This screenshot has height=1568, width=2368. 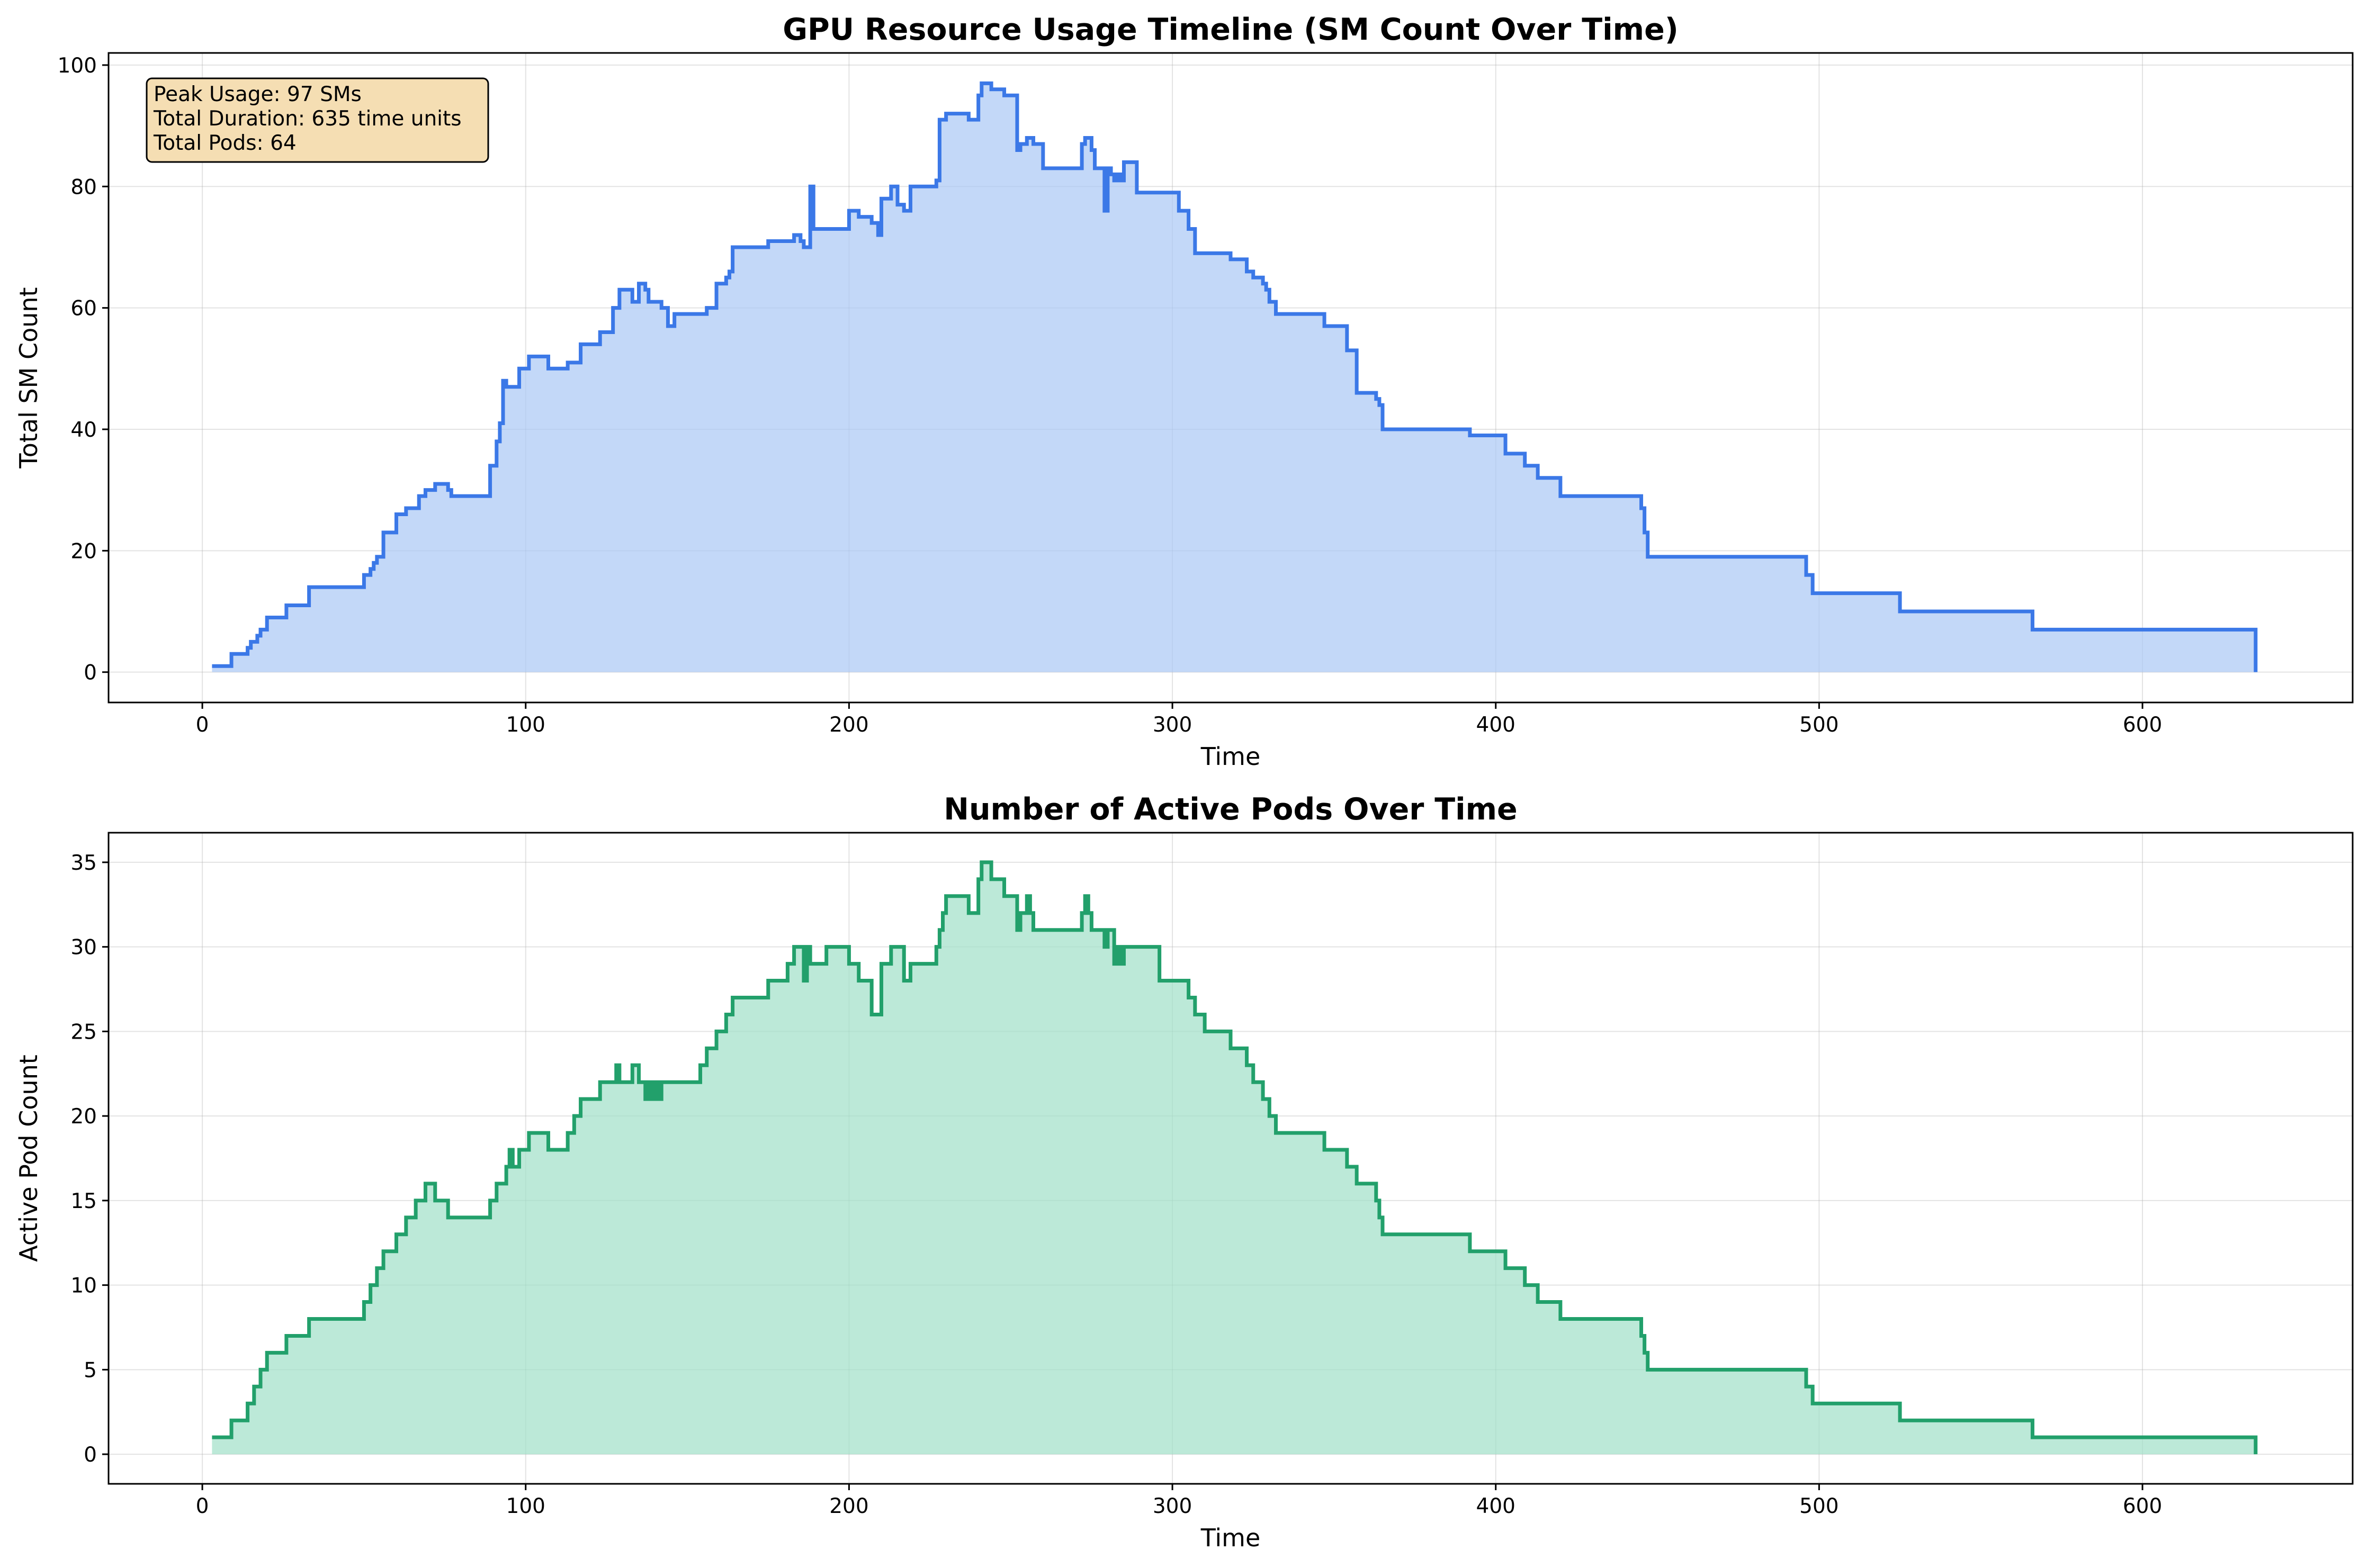 What do you see at coordinates (225, 143) in the screenshot?
I see `annotation-total-pods: Total Pods: 64` at bounding box center [225, 143].